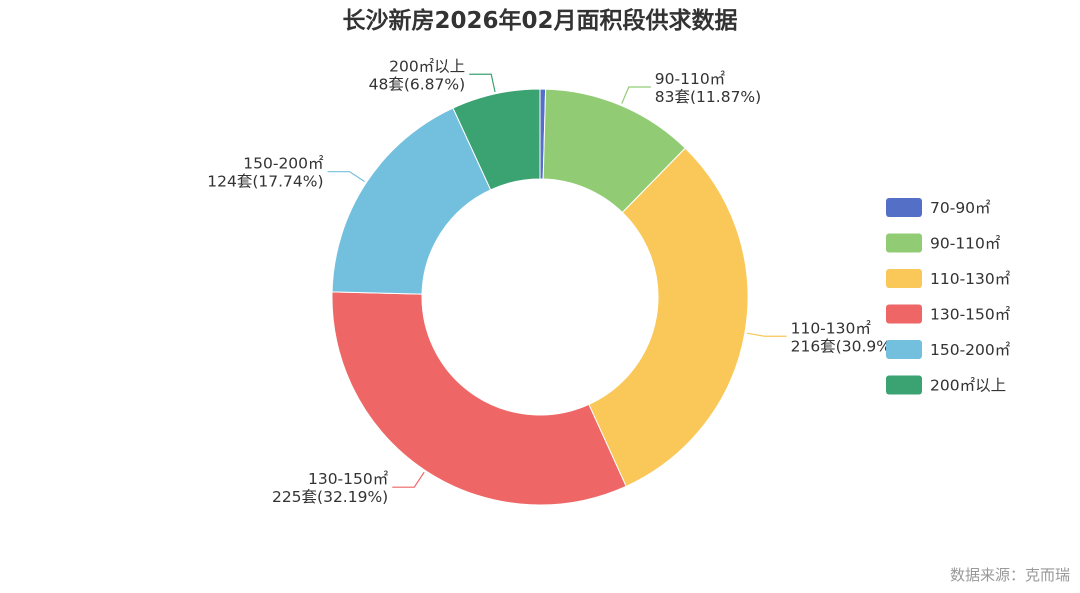  What do you see at coordinates (960, 208) in the screenshot?
I see `legend-label: 70-90㎡` at bounding box center [960, 208].